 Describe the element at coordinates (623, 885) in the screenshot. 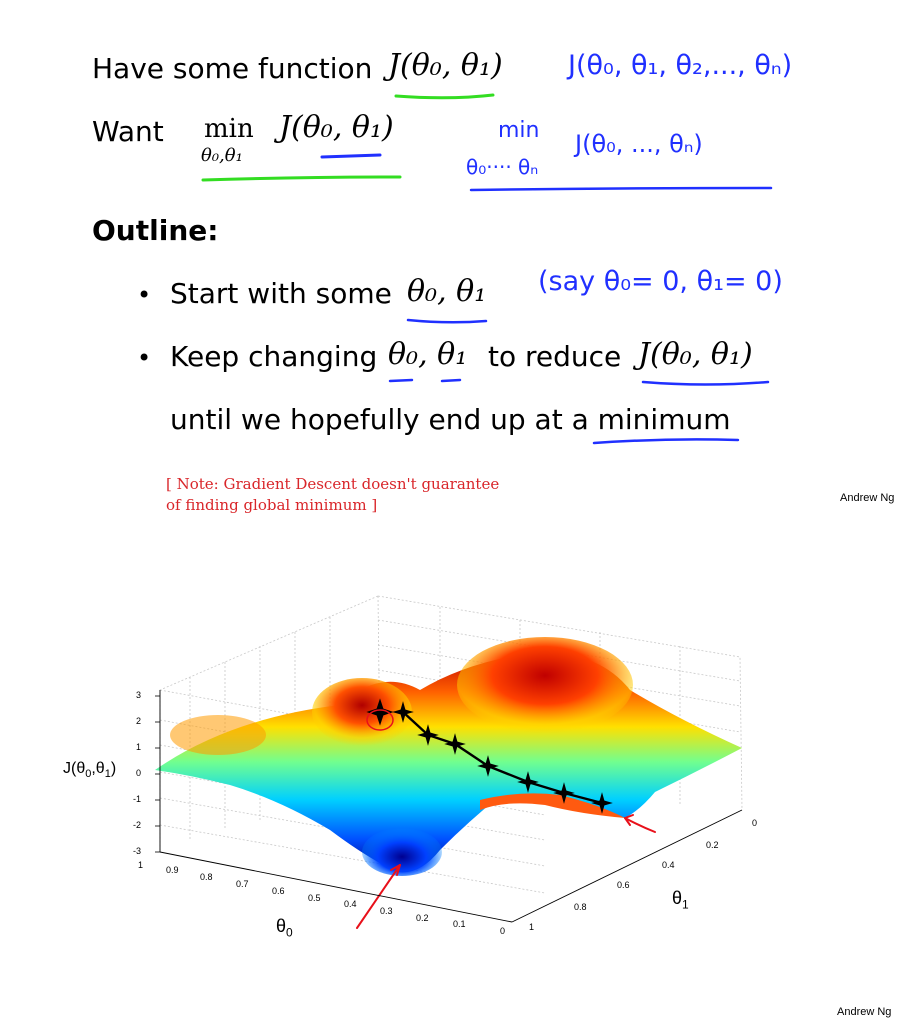

I see `y-tick: 0.6` at that location.